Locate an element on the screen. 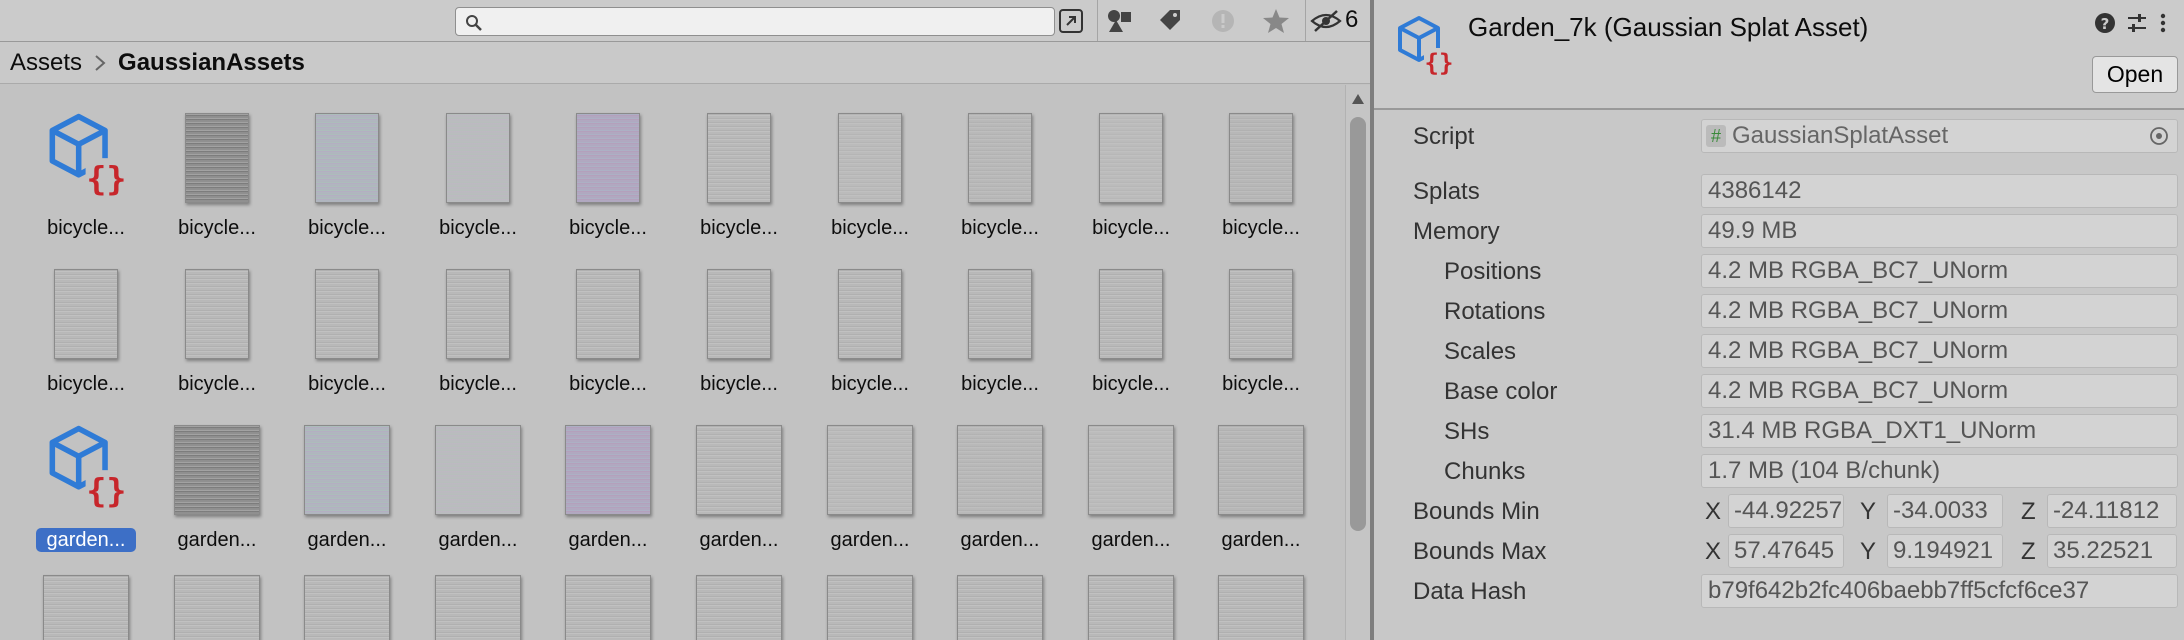  filter-by-type-button is located at coordinates (1118, 20).